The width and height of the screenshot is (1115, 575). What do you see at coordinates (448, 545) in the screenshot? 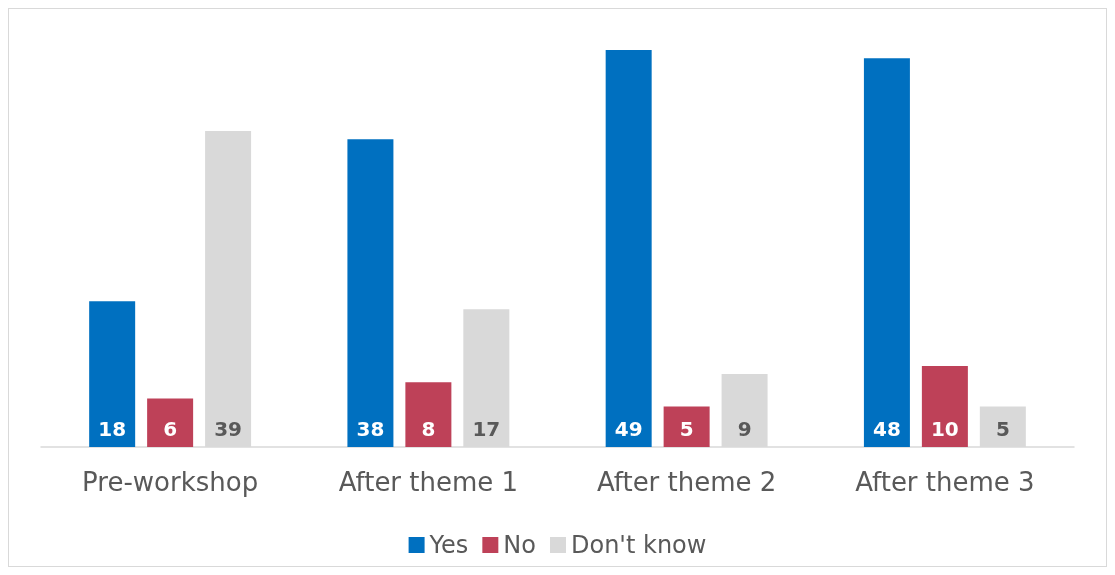
I see `legend-label: Yes` at bounding box center [448, 545].